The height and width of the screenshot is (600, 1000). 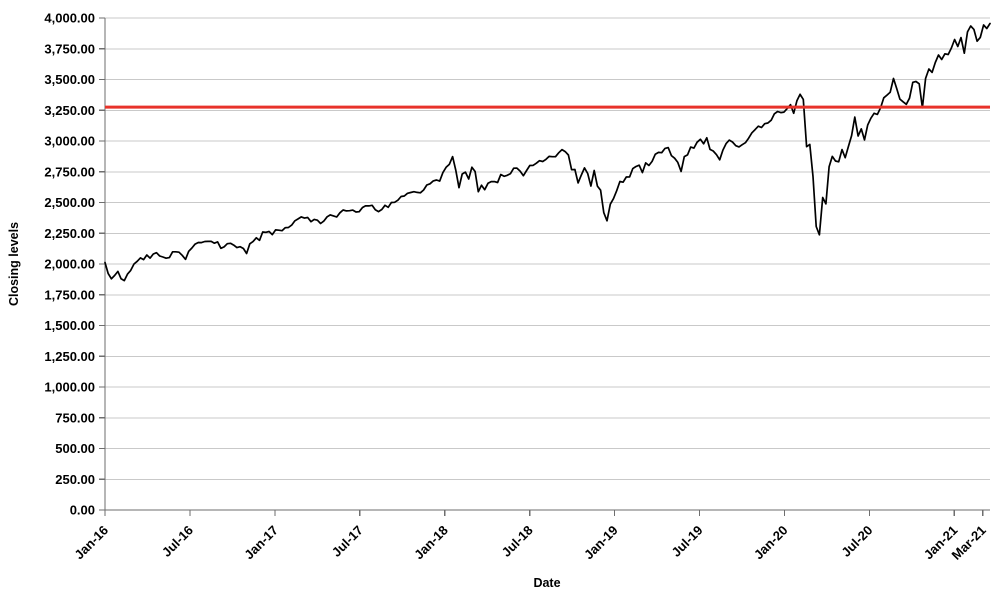 I want to click on y-tick-label: 500.00, so click(x=75, y=448).